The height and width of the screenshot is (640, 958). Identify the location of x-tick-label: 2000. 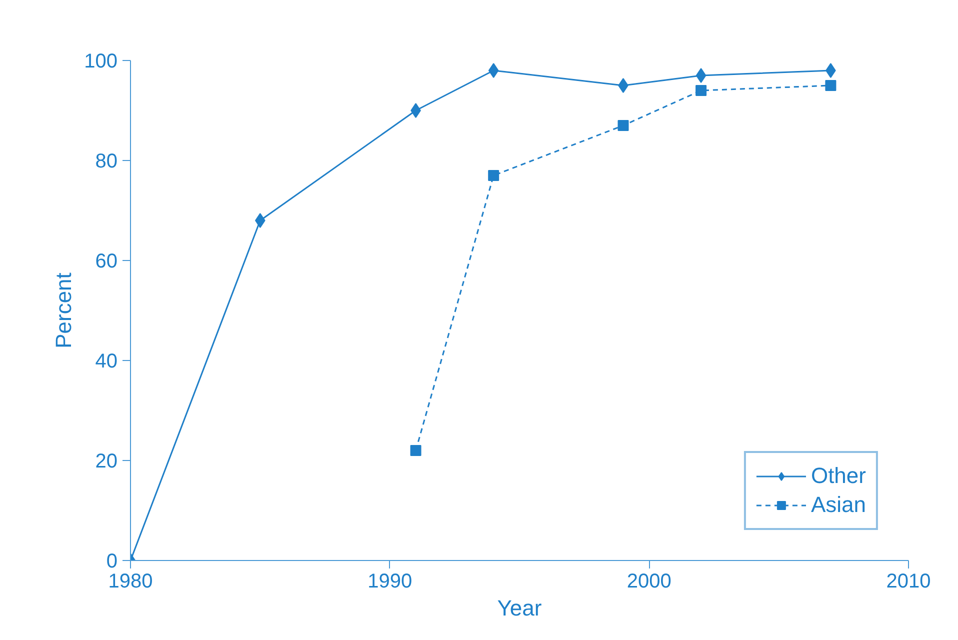
(649, 581).